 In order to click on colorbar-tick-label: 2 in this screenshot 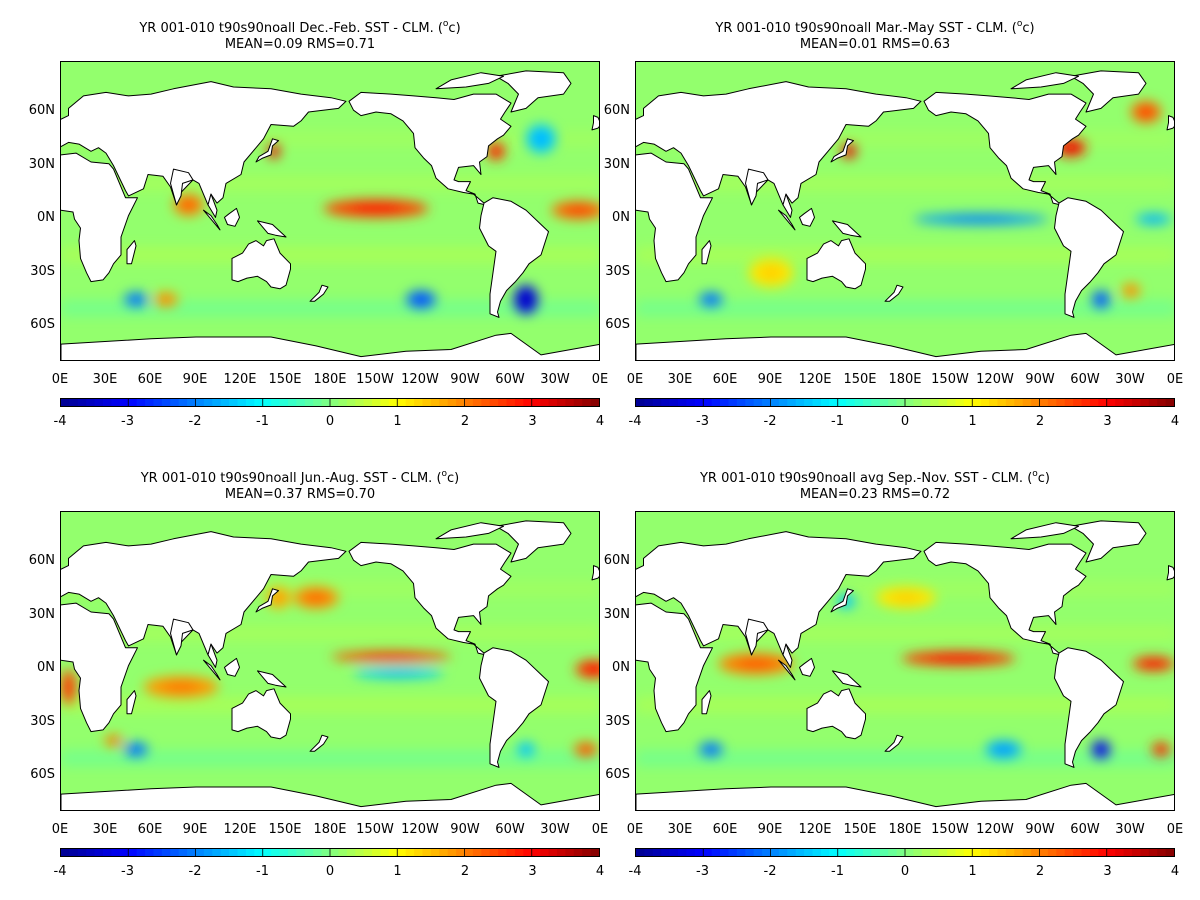, I will do `click(465, 421)`.